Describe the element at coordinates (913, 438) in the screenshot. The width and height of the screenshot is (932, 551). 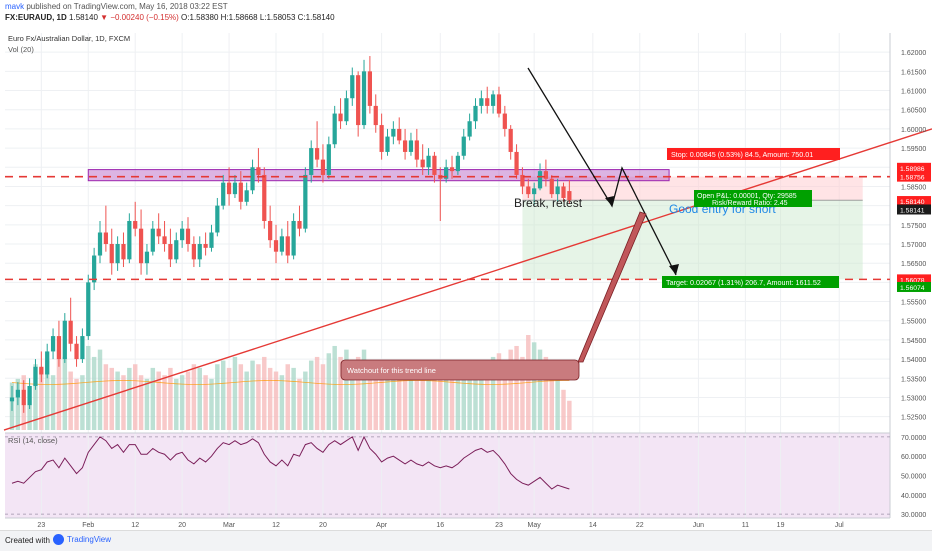
I see `rsi-tick-label: 70.0000` at that location.